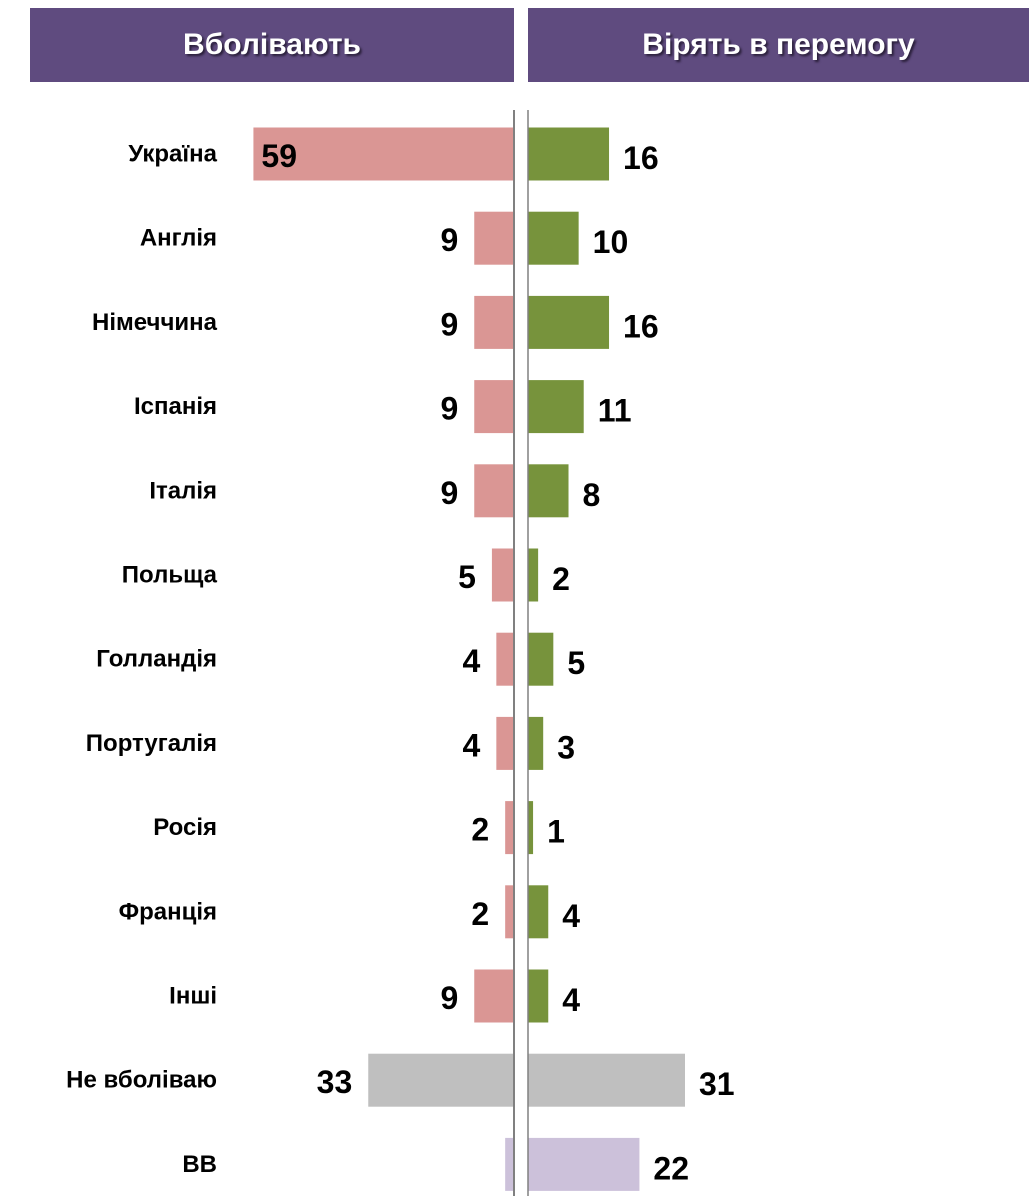 The width and height of the screenshot is (1029, 1202). I want to click on category-label: ВВ, so click(199, 1164).